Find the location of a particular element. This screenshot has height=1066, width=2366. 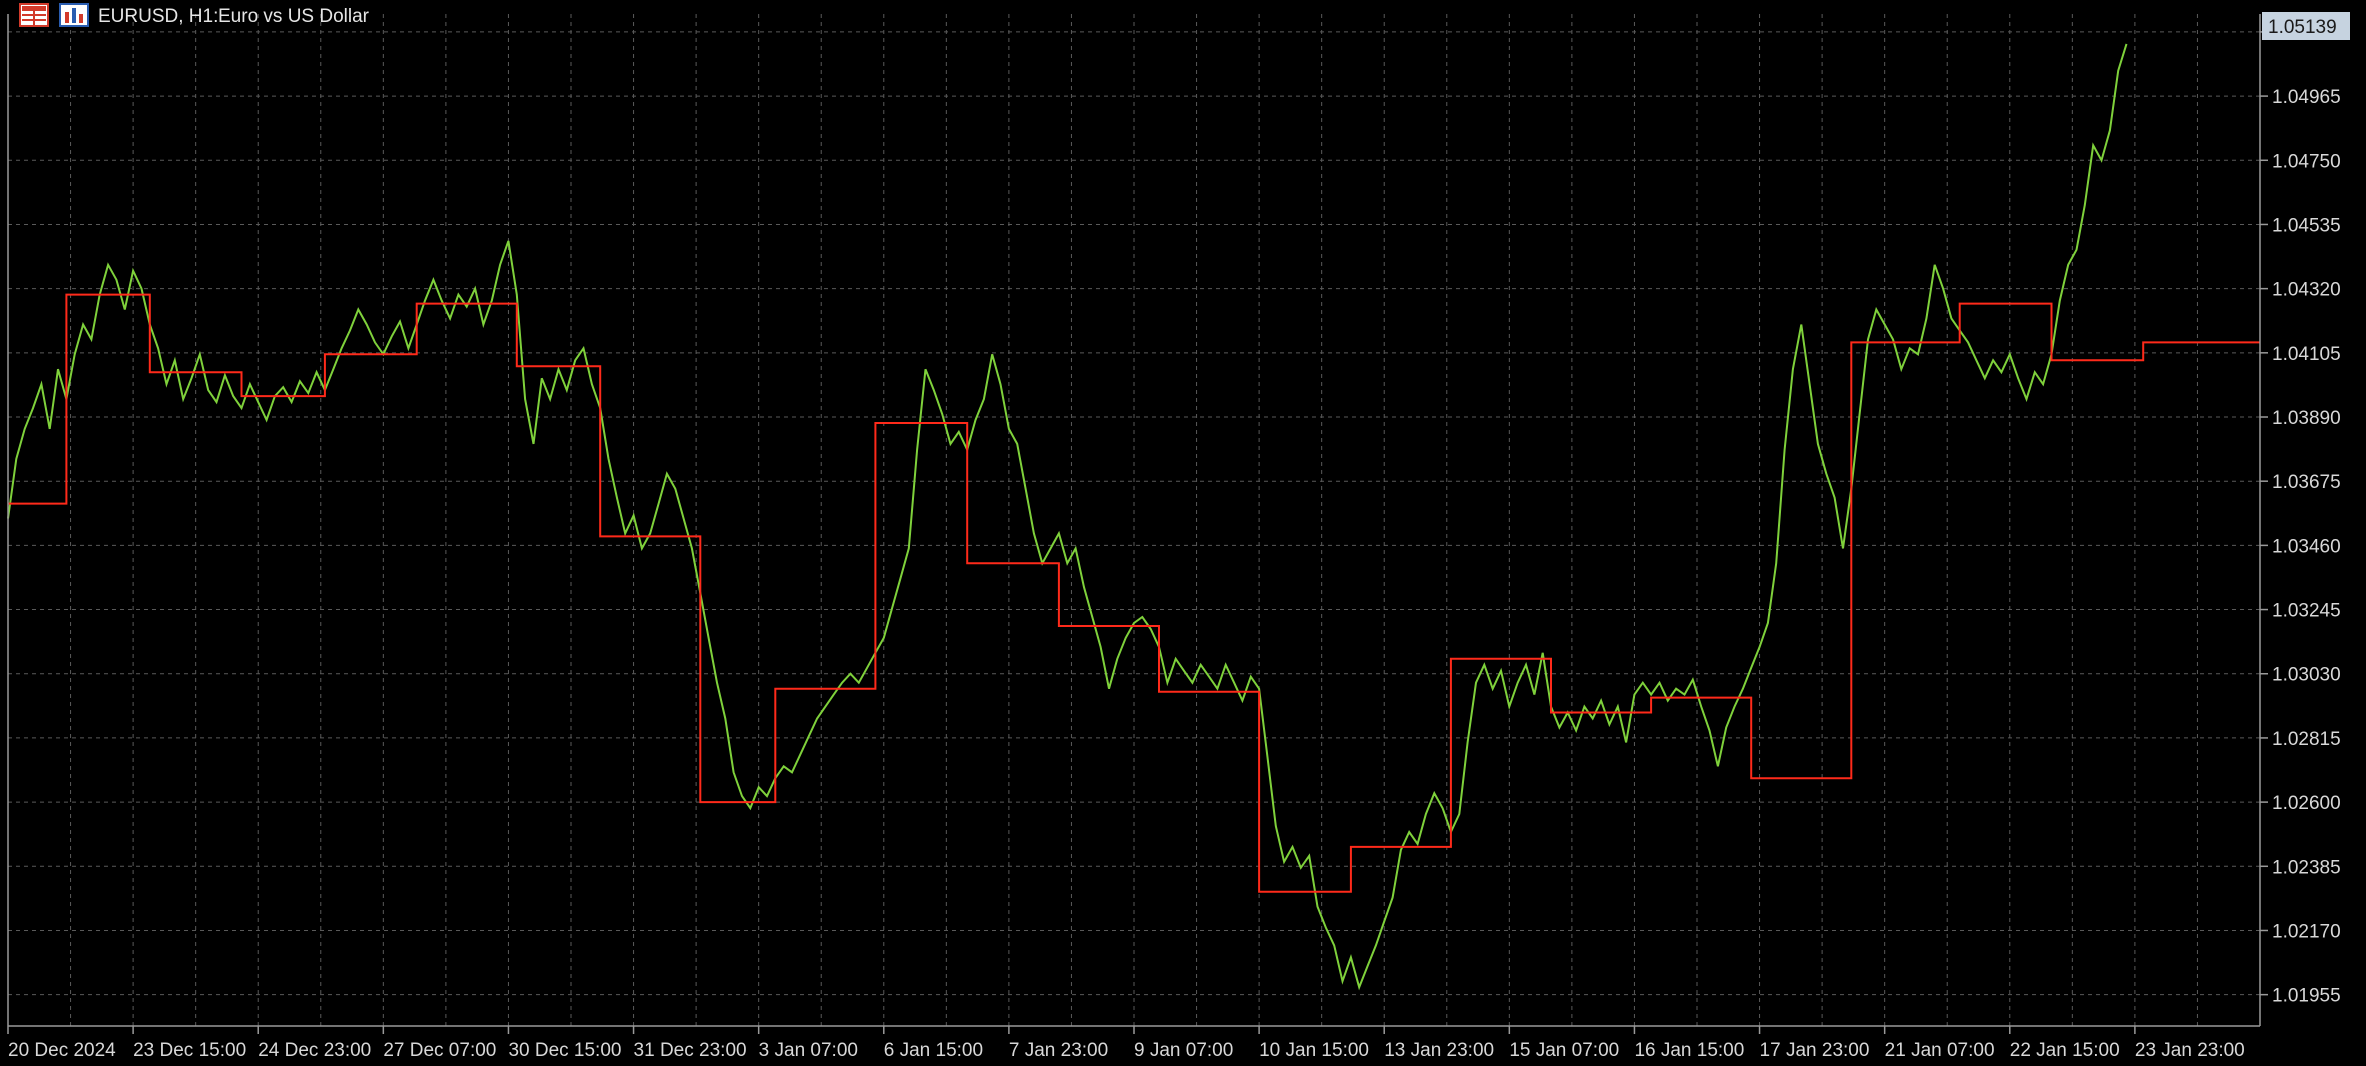

x-tick-label: 23 Dec 15:00 is located at coordinates (189, 1050).